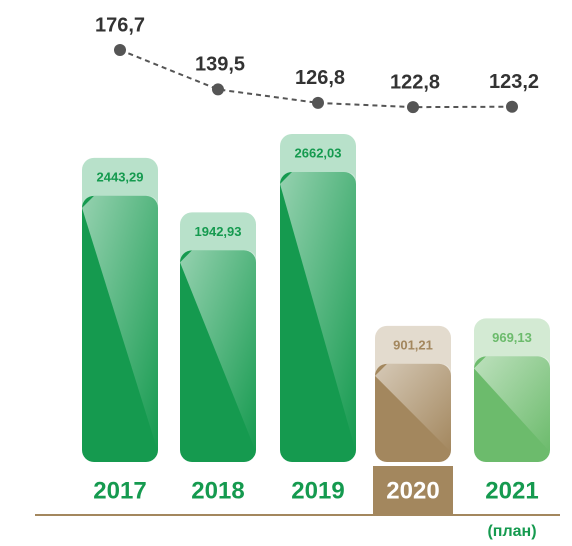  I want to click on x-tick-label: 2021, so click(511, 490).